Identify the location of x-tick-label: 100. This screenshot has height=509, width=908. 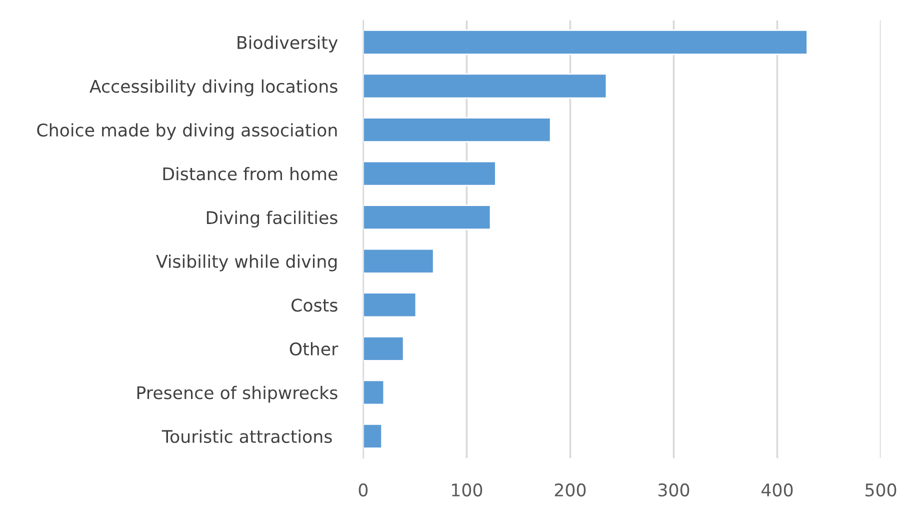
(467, 490).